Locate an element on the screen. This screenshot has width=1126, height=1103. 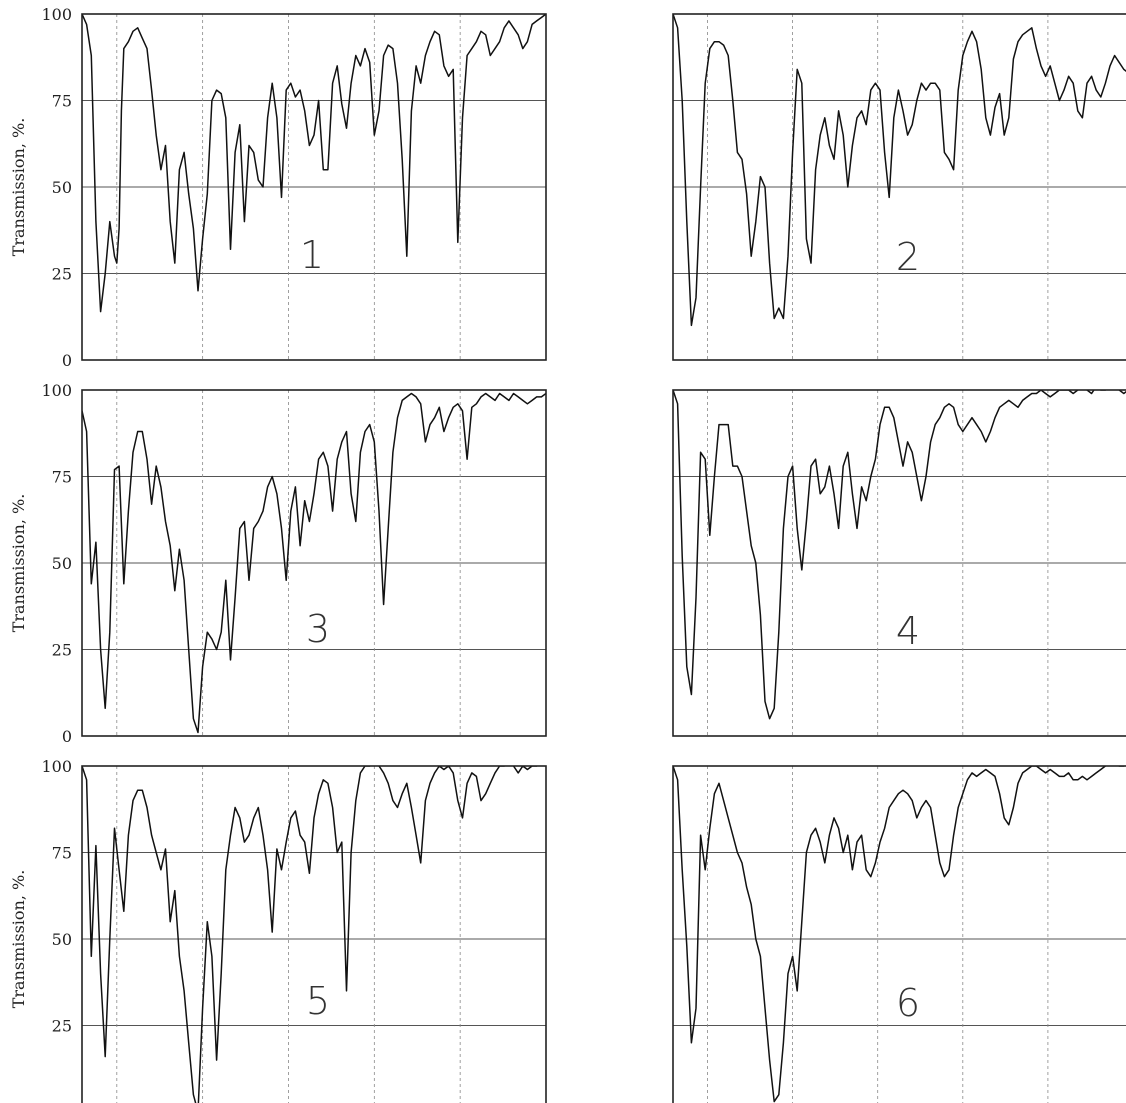
spectrum-panel-6: 6 is located at coordinates (899, 934).